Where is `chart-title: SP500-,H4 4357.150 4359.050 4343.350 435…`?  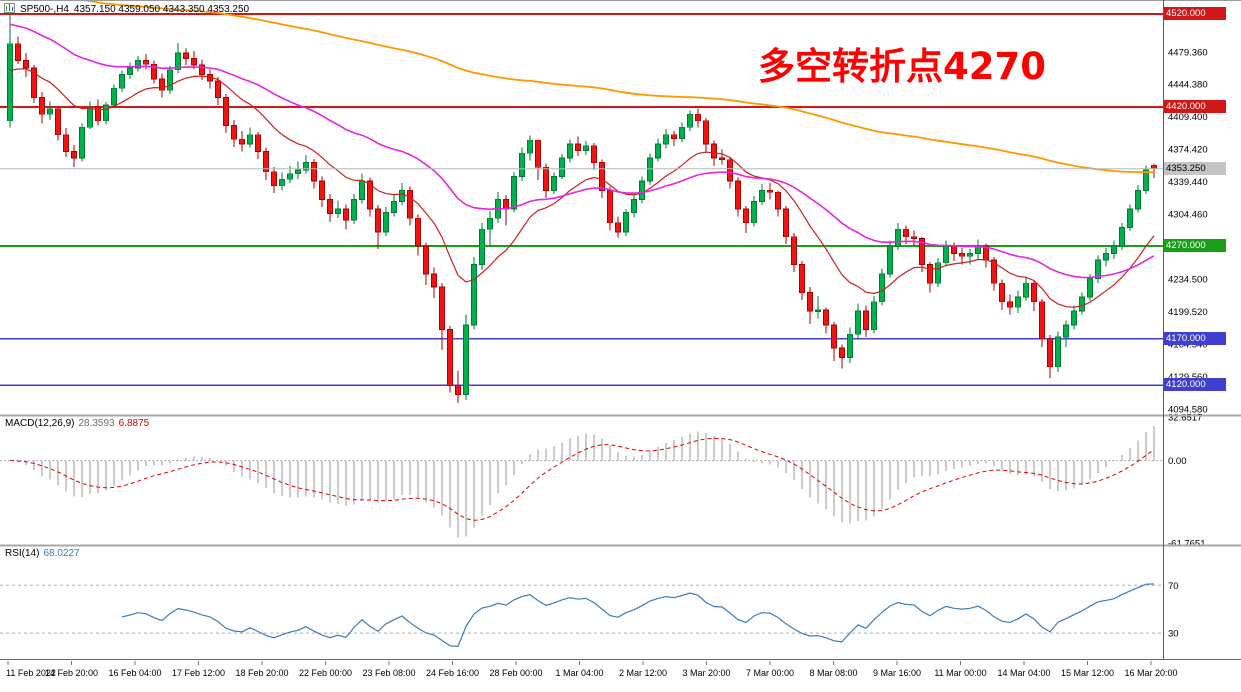 chart-title: SP500-,H4 4357.150 4359.050 4343.350 435… is located at coordinates (126, 9).